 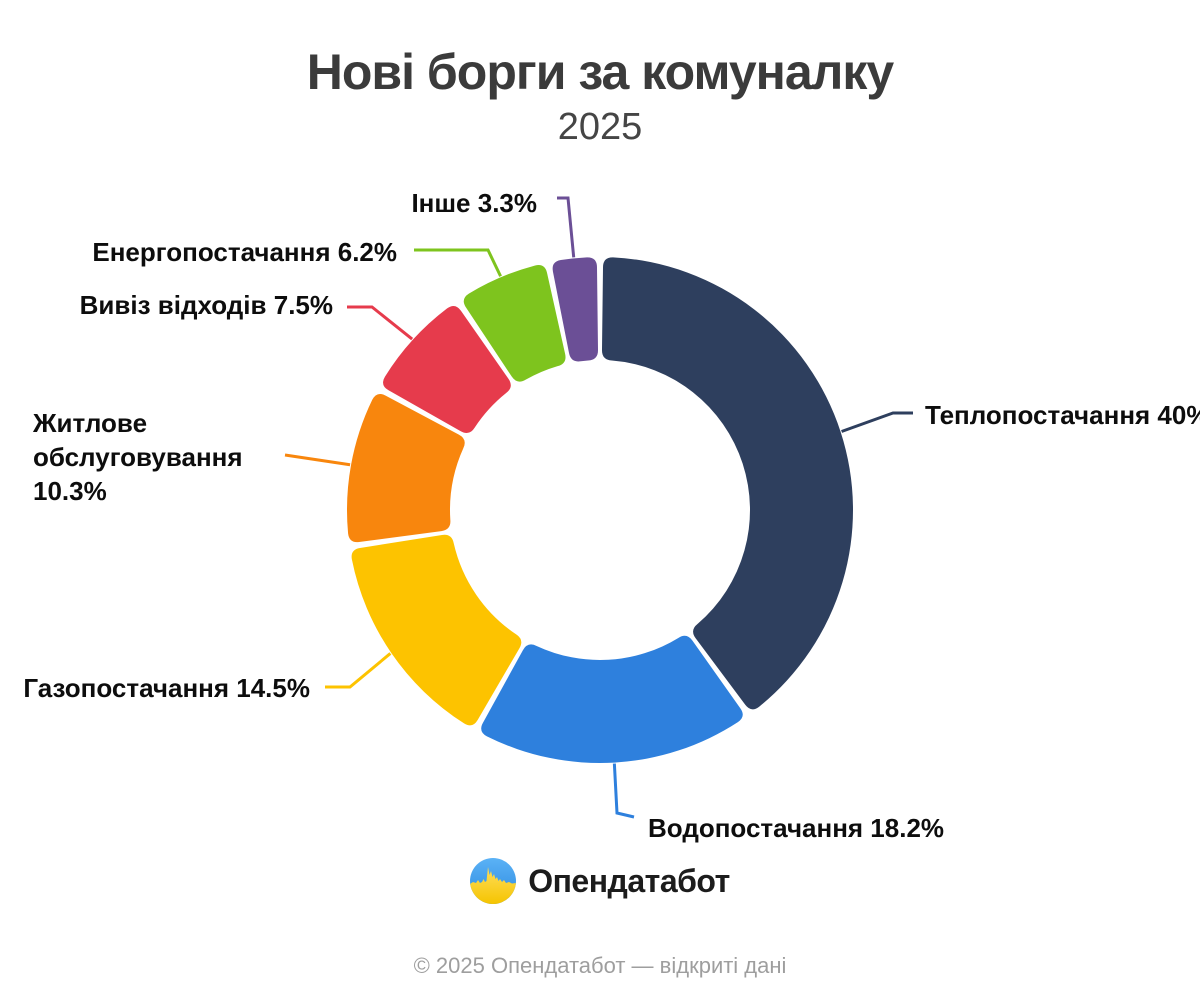 What do you see at coordinates (1062, 415) in the screenshot?
I see `slice-label-0: Теплопостачання 40%` at bounding box center [1062, 415].